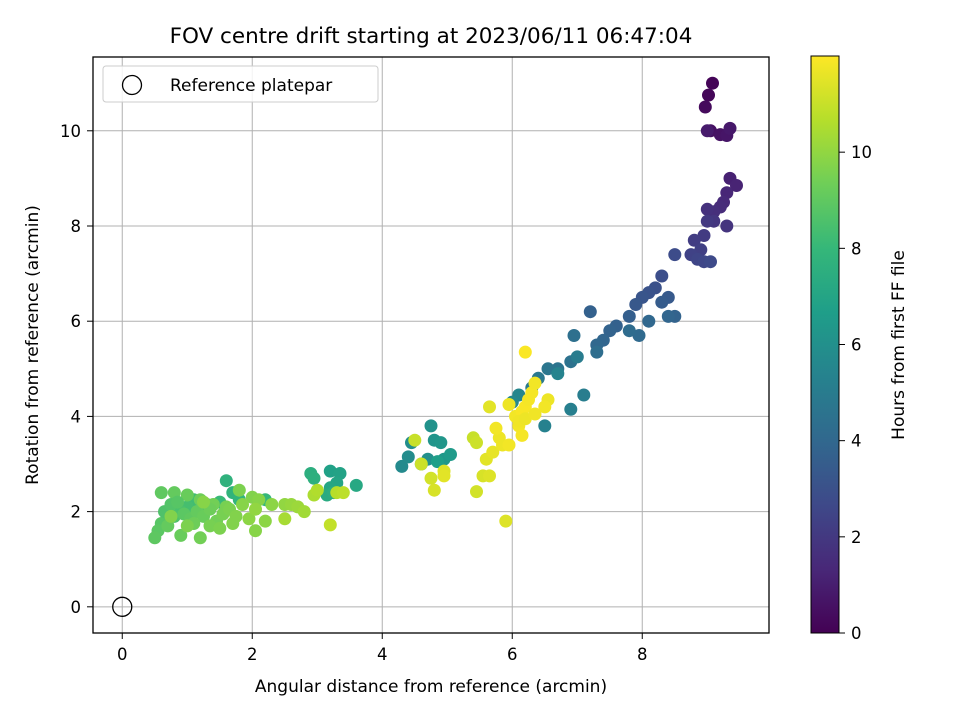  What do you see at coordinates (855, 393) in the screenshot?
I see `colorbar-ticks: 0 2 4 6 8 10` at bounding box center [855, 393].